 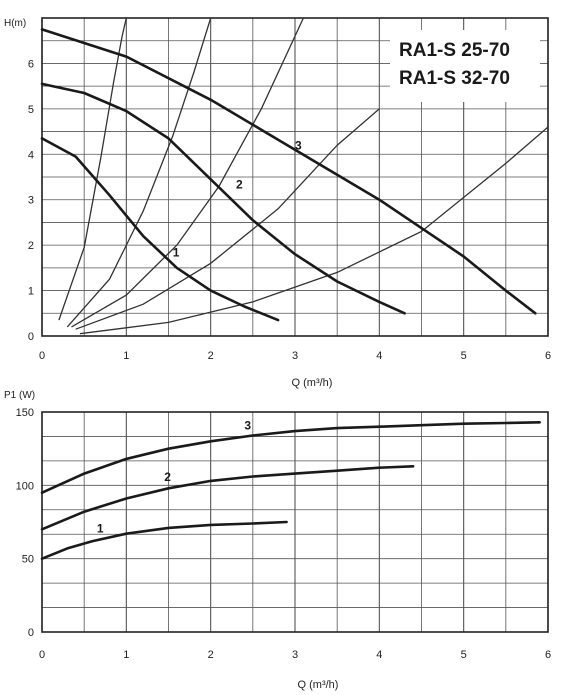 I want to click on model-name: RA1-S 32-70, so click(x=454, y=78).